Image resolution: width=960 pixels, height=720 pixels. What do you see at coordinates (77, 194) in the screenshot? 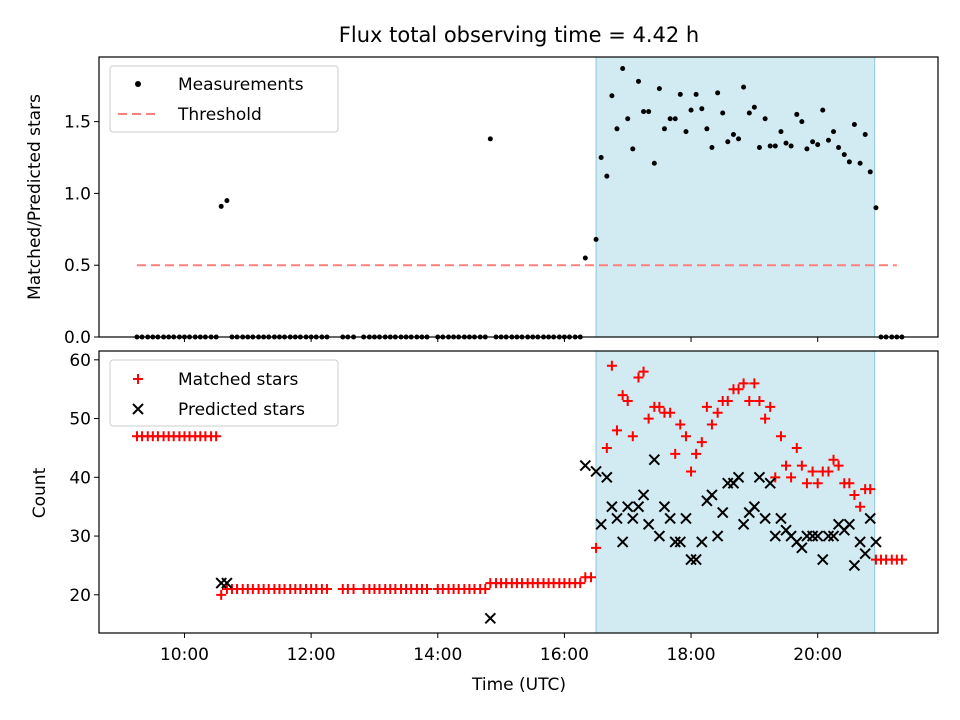
I see `top-y-tick-label: 1.0` at bounding box center [77, 194].